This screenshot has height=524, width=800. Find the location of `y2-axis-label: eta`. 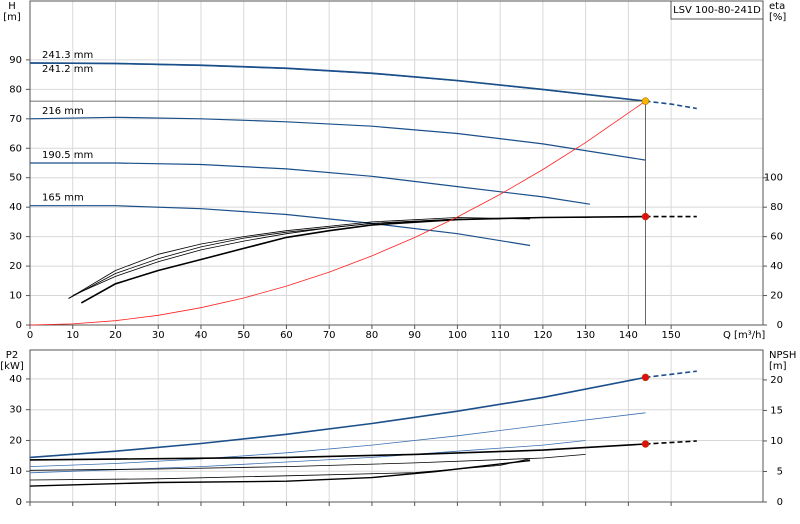

y2-axis-label: eta is located at coordinates (777, 6).